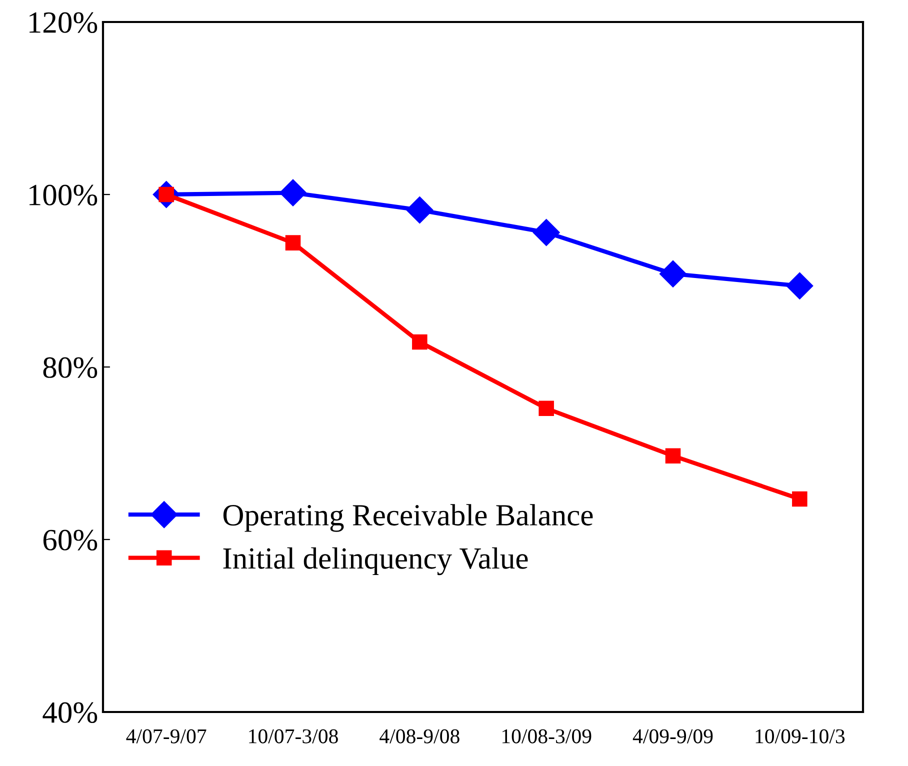 Image resolution: width=908 pixels, height=766 pixels. What do you see at coordinates (166, 736) in the screenshot?
I see `x-tick-label: 4/07-9/07` at bounding box center [166, 736].